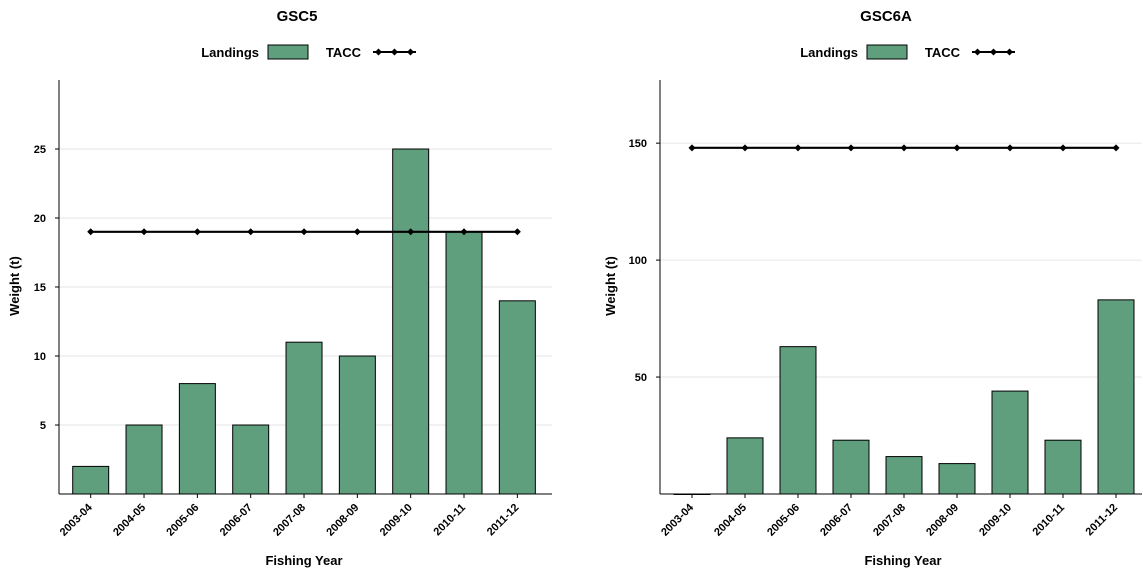 This screenshot has height=571, width=1143. What do you see at coordinates (886, 16) in the screenshot?
I see `chart-title: GSC6A` at bounding box center [886, 16].